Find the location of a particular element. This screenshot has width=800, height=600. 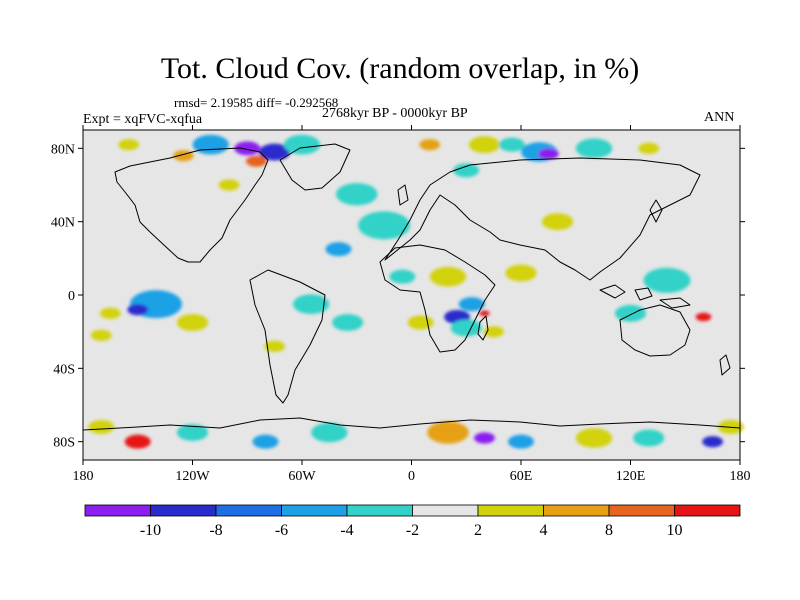

colorbar-label: 8 is located at coordinates (609, 530).